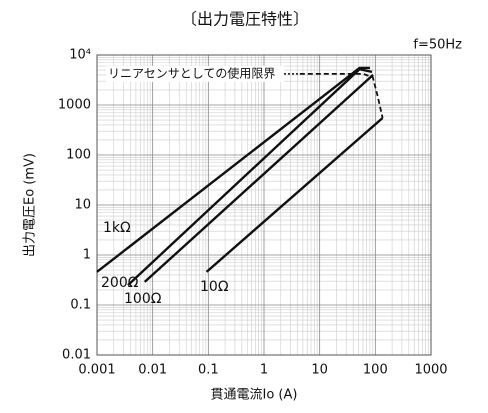 The height and width of the screenshot is (413, 488). I want to click on x-axis-label: 貫通電流Io (A), so click(254, 395).